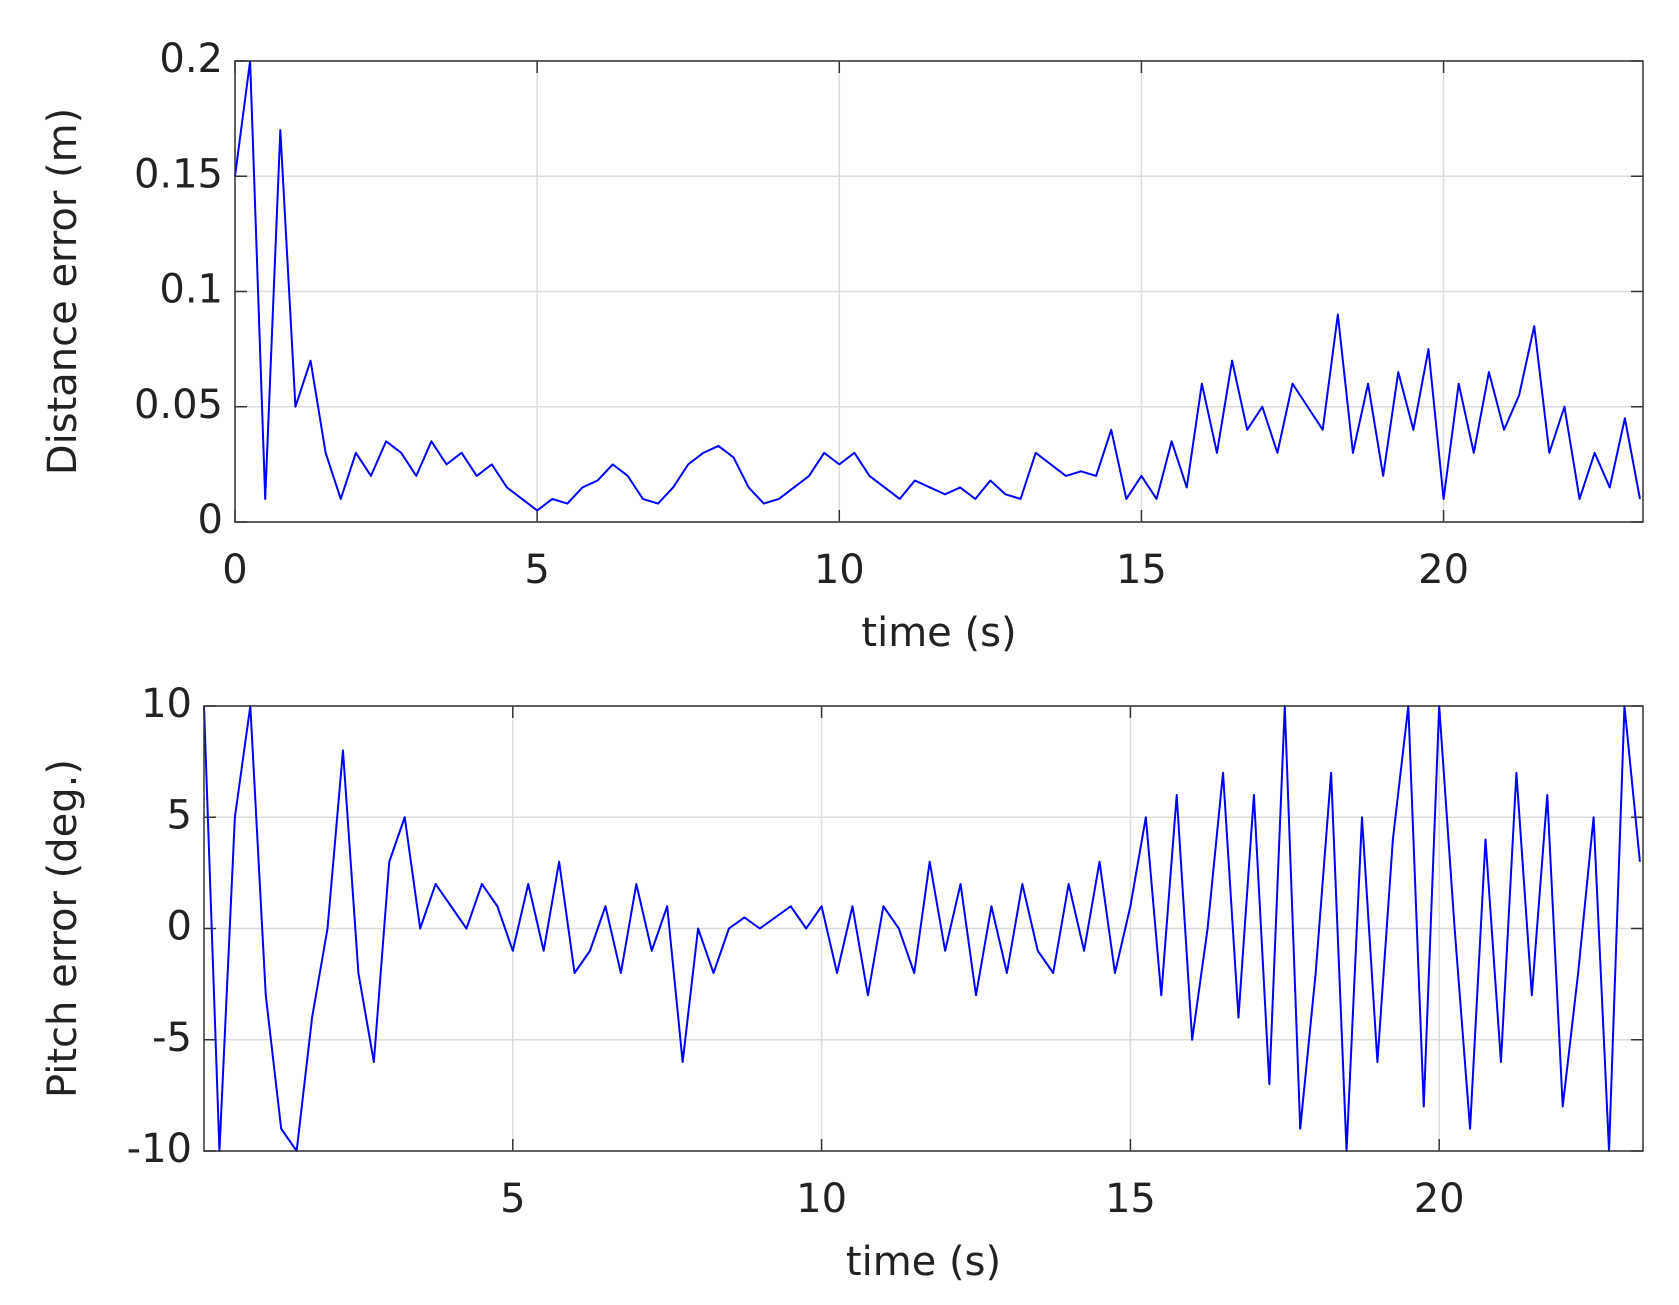 This screenshot has width=1679, height=1305. Describe the element at coordinates (159, 1149) in the screenshot. I see `y-tick-label: -10` at that location.